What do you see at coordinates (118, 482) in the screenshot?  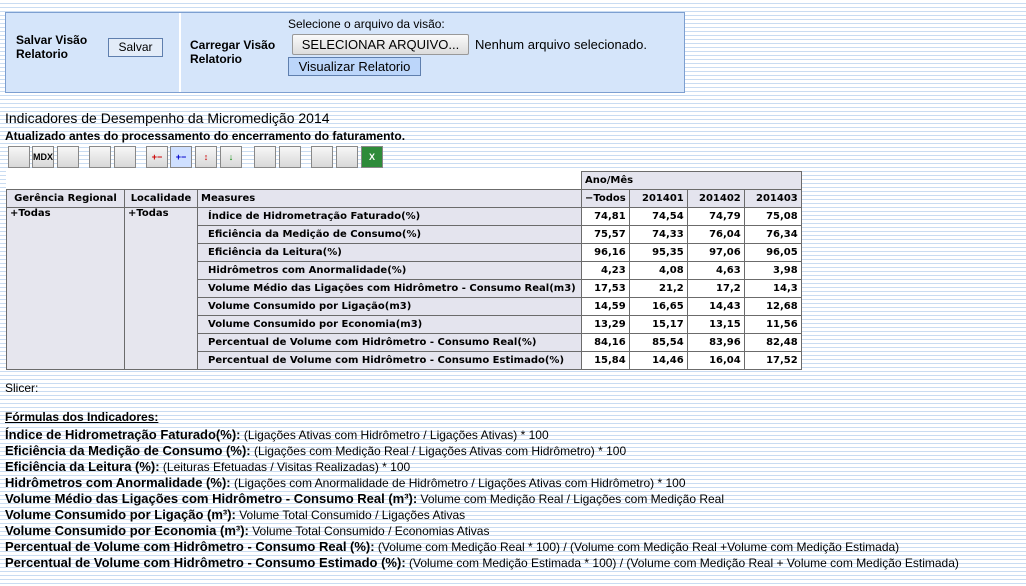 I see `formula-name: Hidrômetros com Anormalidade (%):` at bounding box center [118, 482].